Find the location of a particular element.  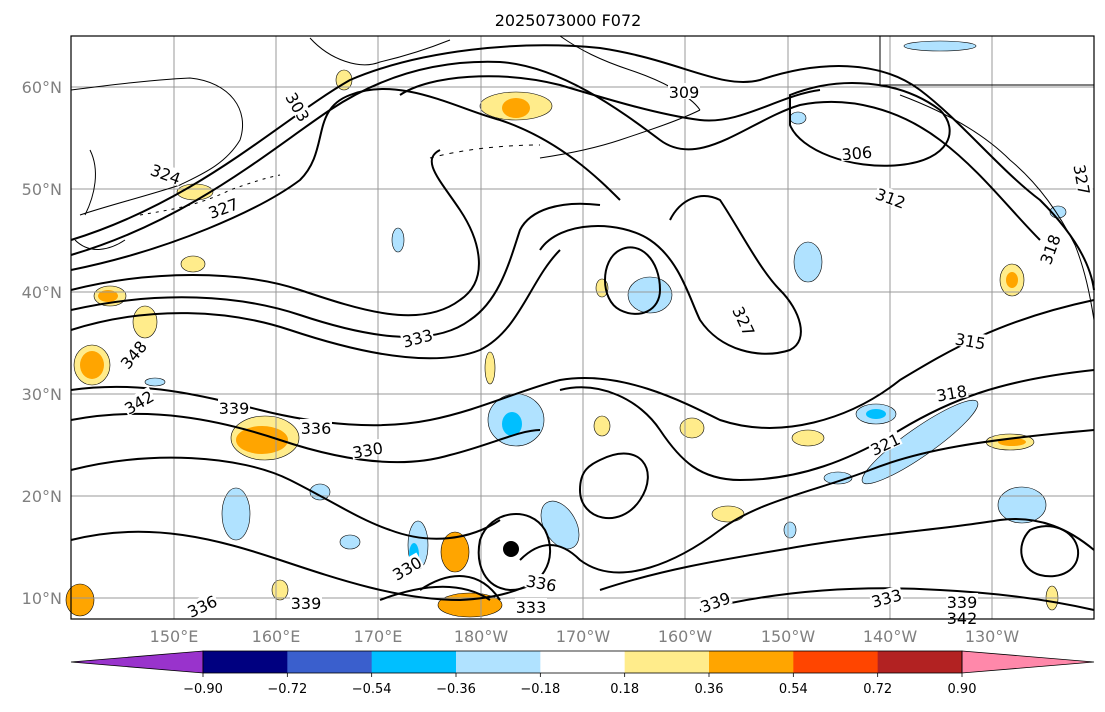

siberia-coast is located at coordinates (380, 51).